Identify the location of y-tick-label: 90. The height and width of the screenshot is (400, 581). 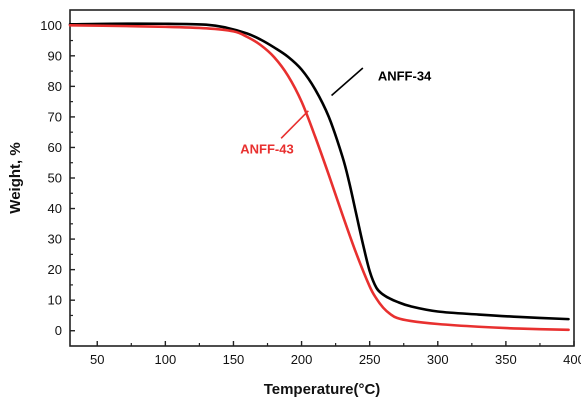
(55, 55).